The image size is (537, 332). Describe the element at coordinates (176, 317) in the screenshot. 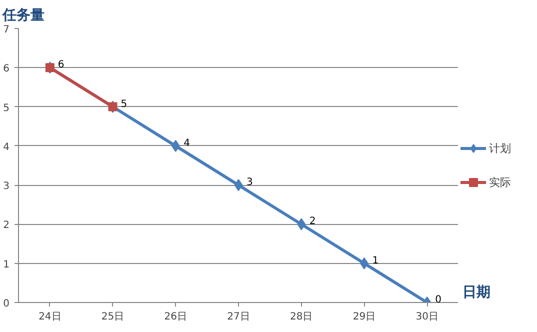

I see `x-tick-label: 26日` at that location.